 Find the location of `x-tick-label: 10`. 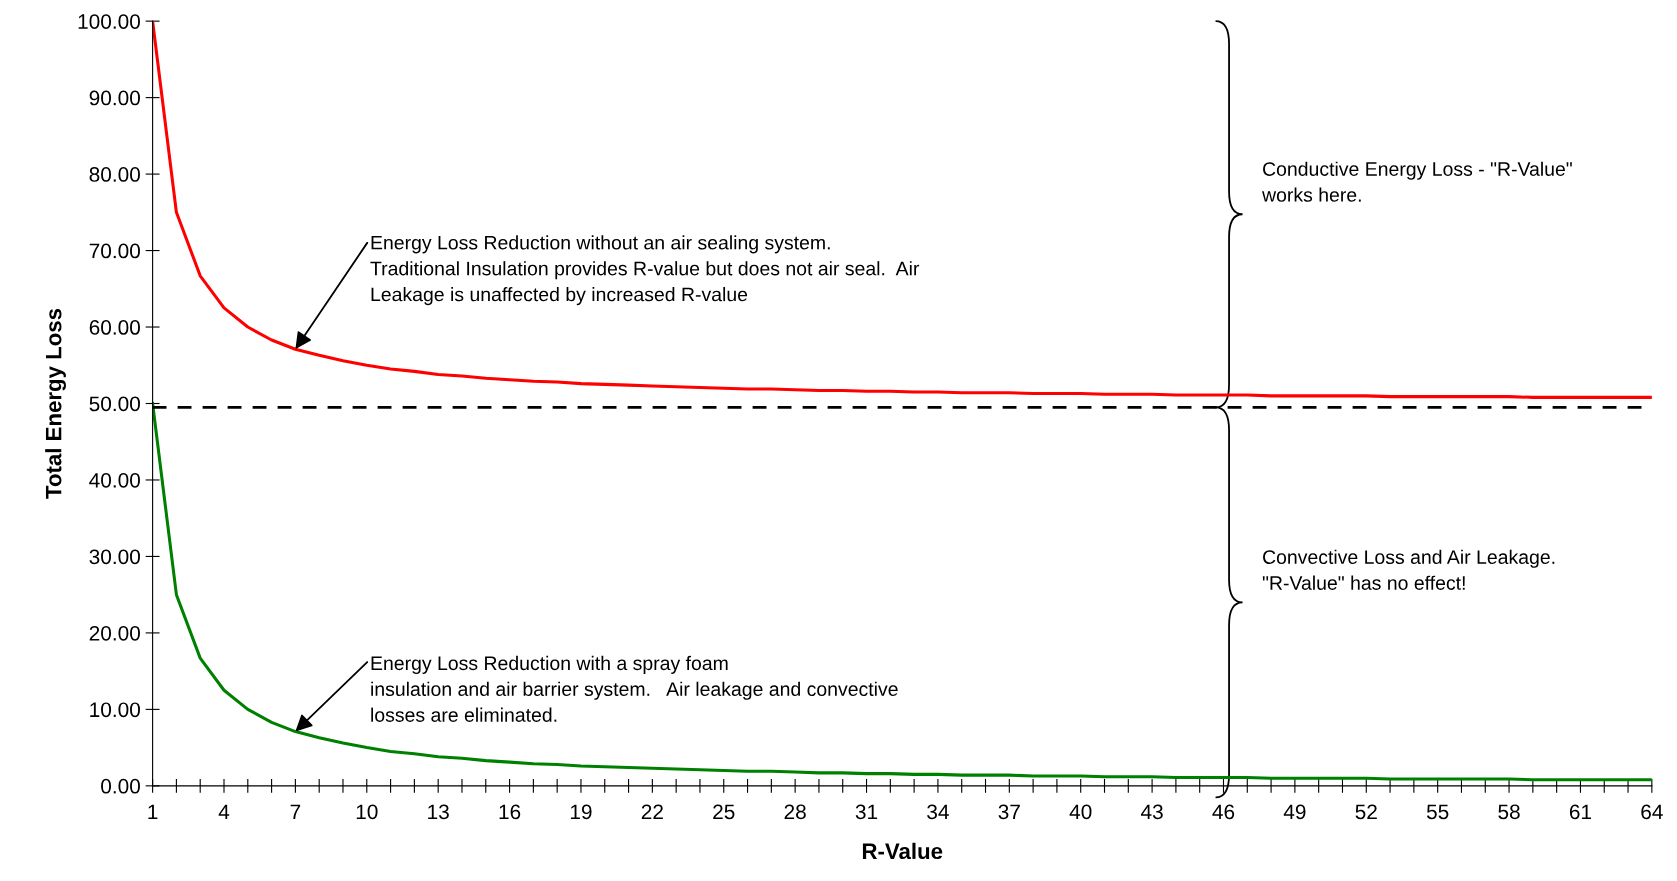

x-tick-label: 10 is located at coordinates (367, 812).